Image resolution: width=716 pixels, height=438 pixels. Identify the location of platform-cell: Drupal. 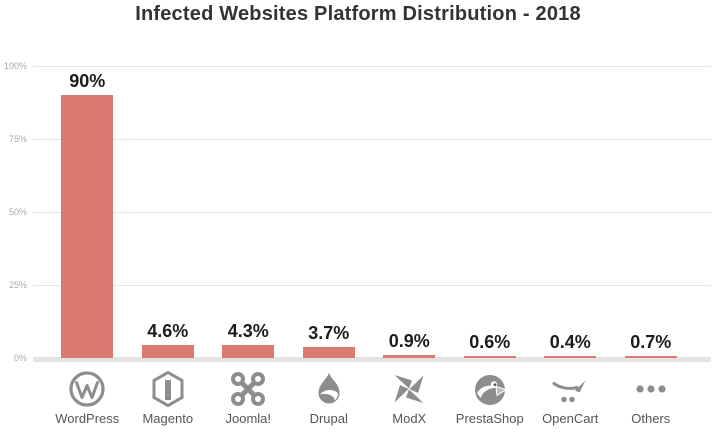
(329, 397).